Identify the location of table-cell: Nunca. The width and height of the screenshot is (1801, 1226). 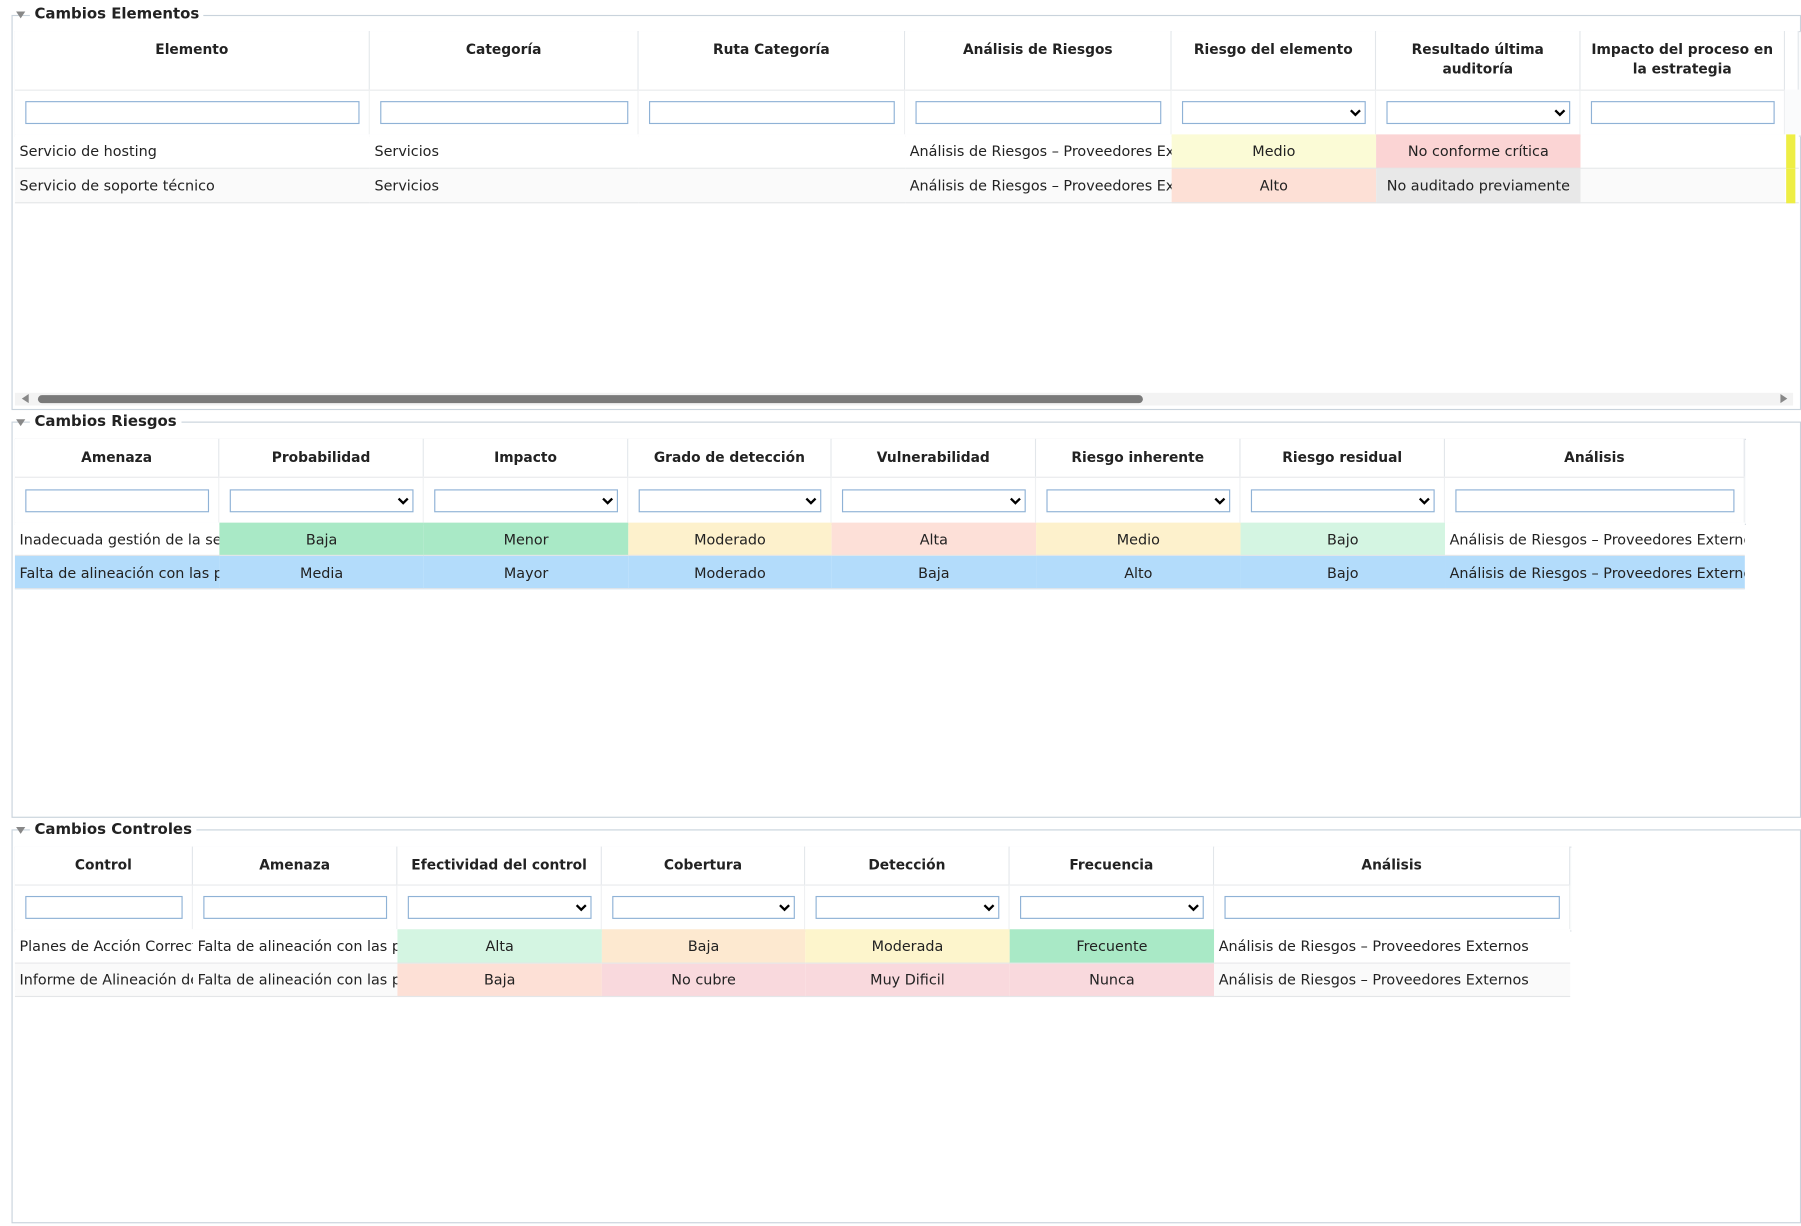
(1112, 980).